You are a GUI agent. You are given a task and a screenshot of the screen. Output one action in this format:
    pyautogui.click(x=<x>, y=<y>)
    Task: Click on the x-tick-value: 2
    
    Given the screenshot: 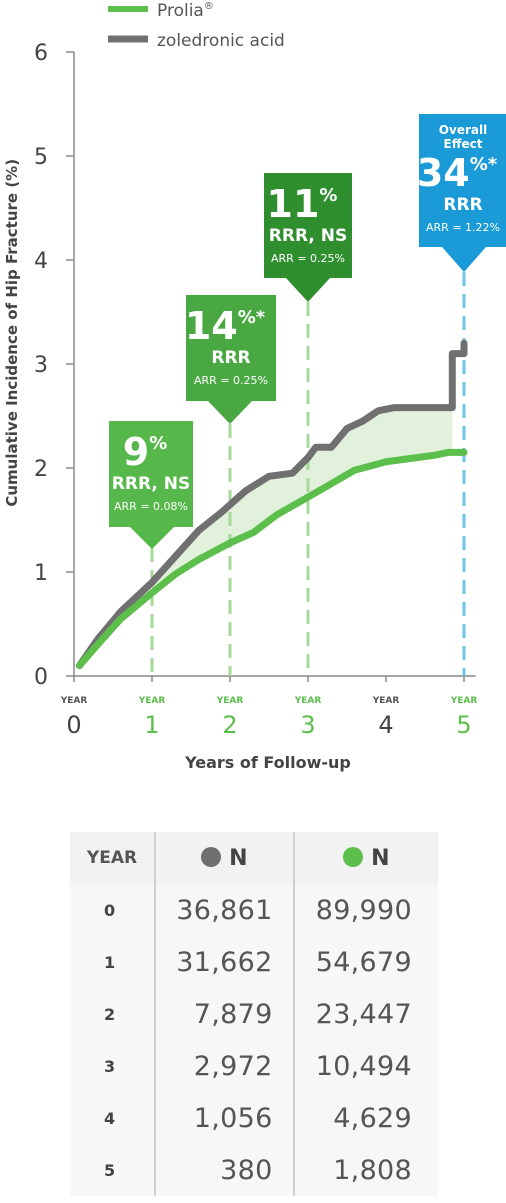 What is the action you would take?
    pyautogui.click(x=229, y=725)
    